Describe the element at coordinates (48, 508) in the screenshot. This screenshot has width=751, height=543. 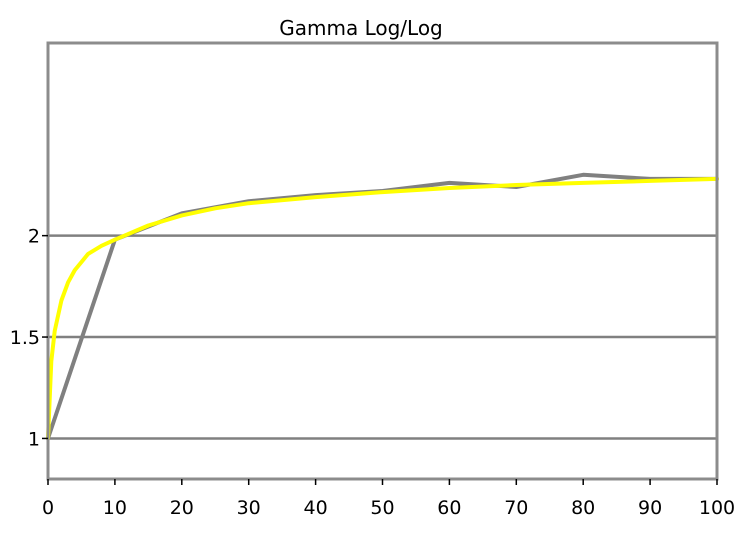
I see `x-tick-label: 0` at that location.